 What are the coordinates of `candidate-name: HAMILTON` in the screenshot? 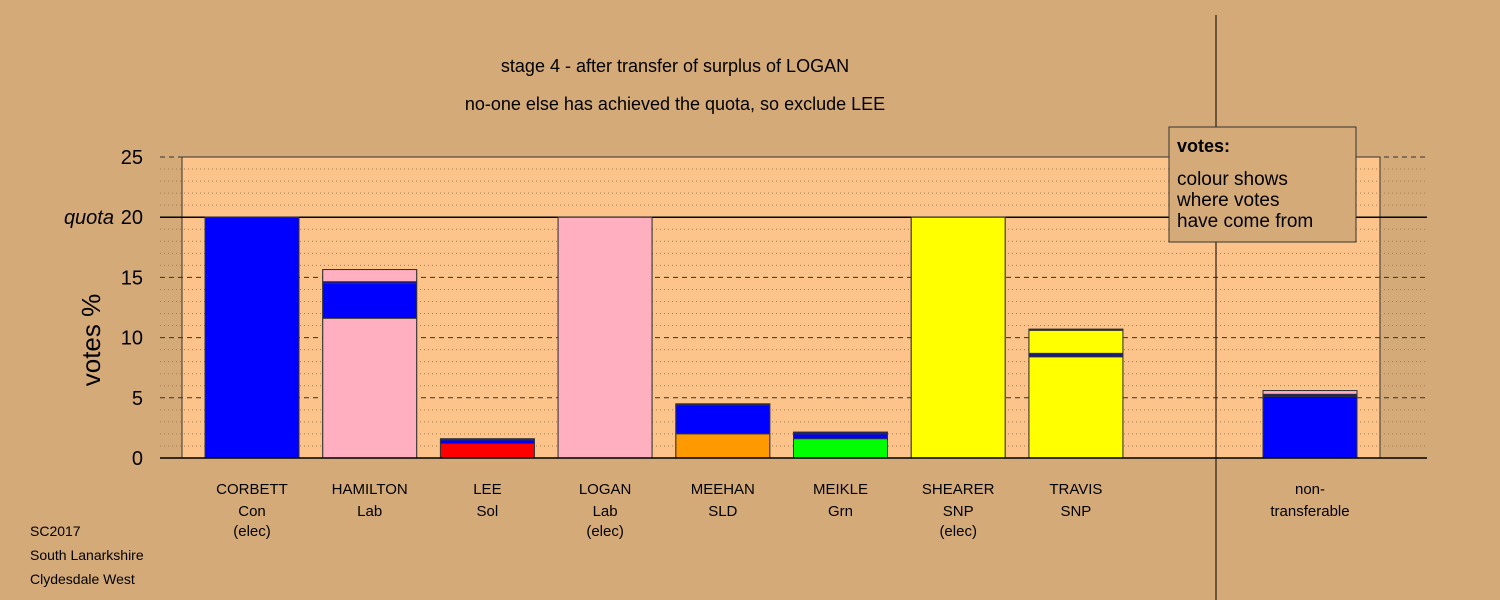 It's located at (370, 489).